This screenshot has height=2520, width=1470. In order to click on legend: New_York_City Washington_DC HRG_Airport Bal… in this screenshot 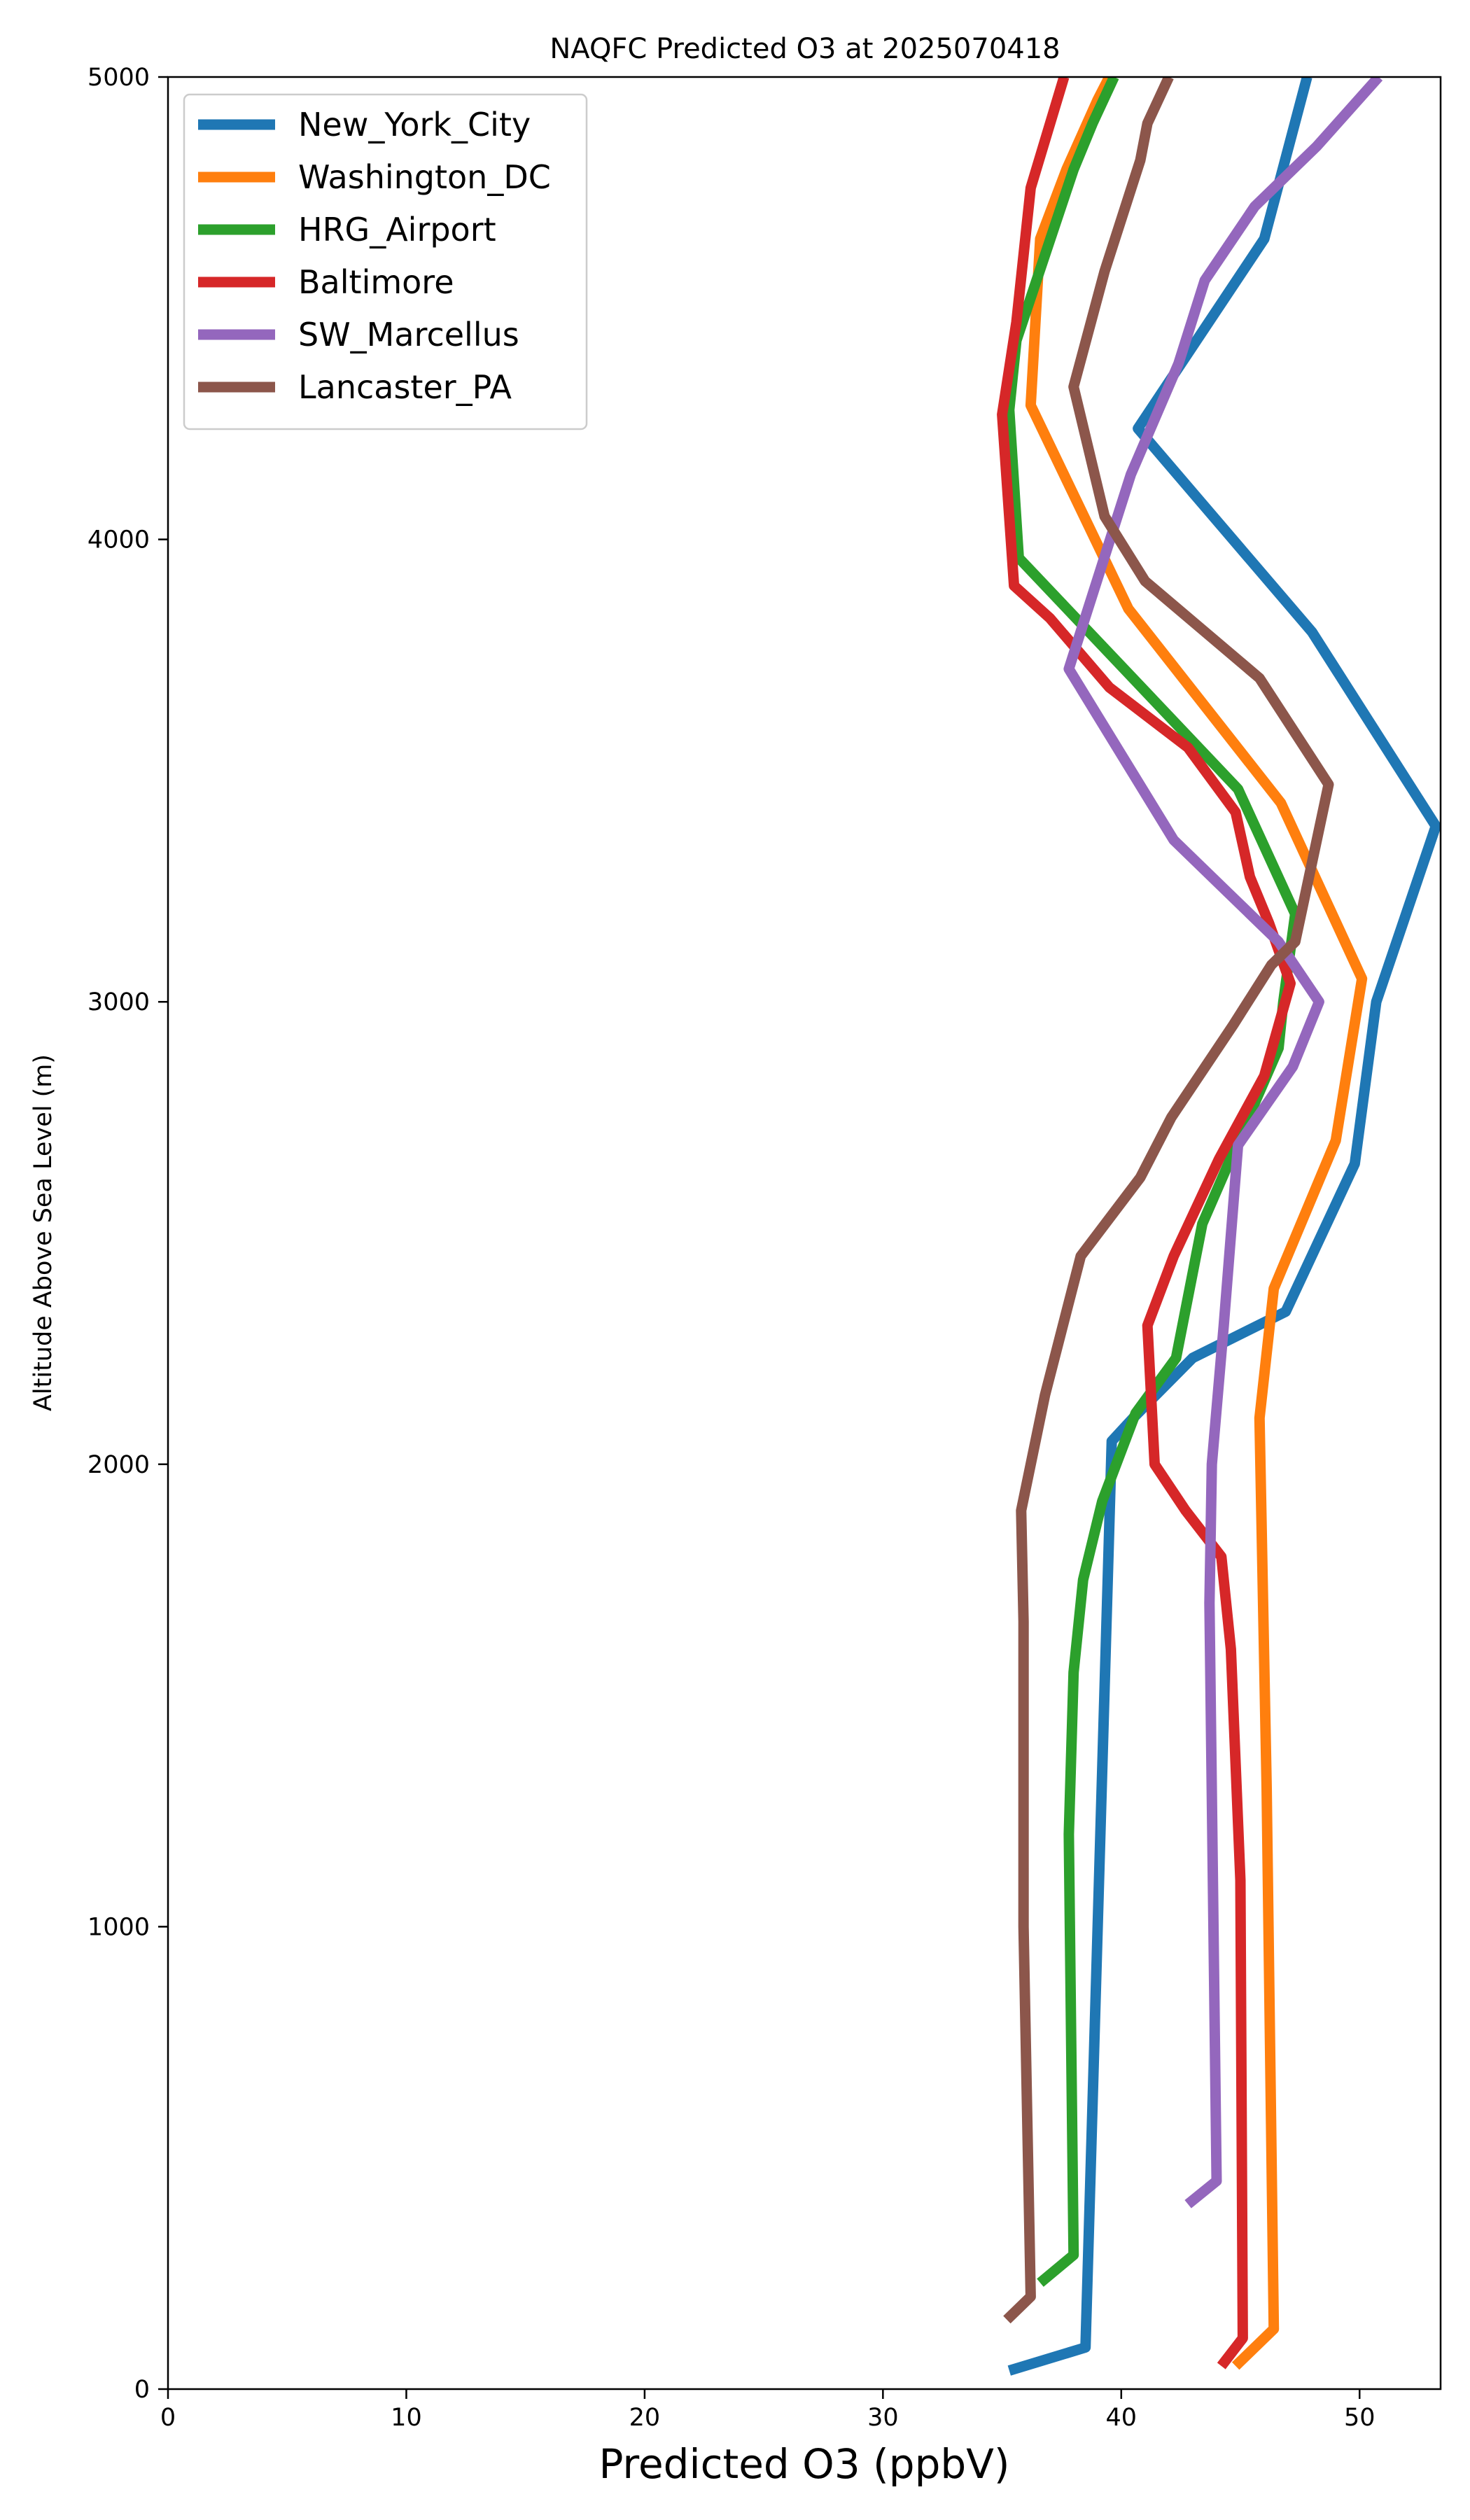, I will do `click(385, 261)`.